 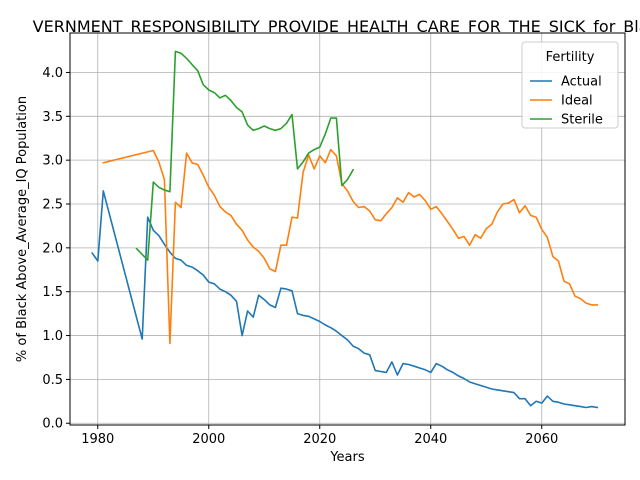 What do you see at coordinates (208, 439) in the screenshot?
I see `x-tick-label: 2000` at bounding box center [208, 439].